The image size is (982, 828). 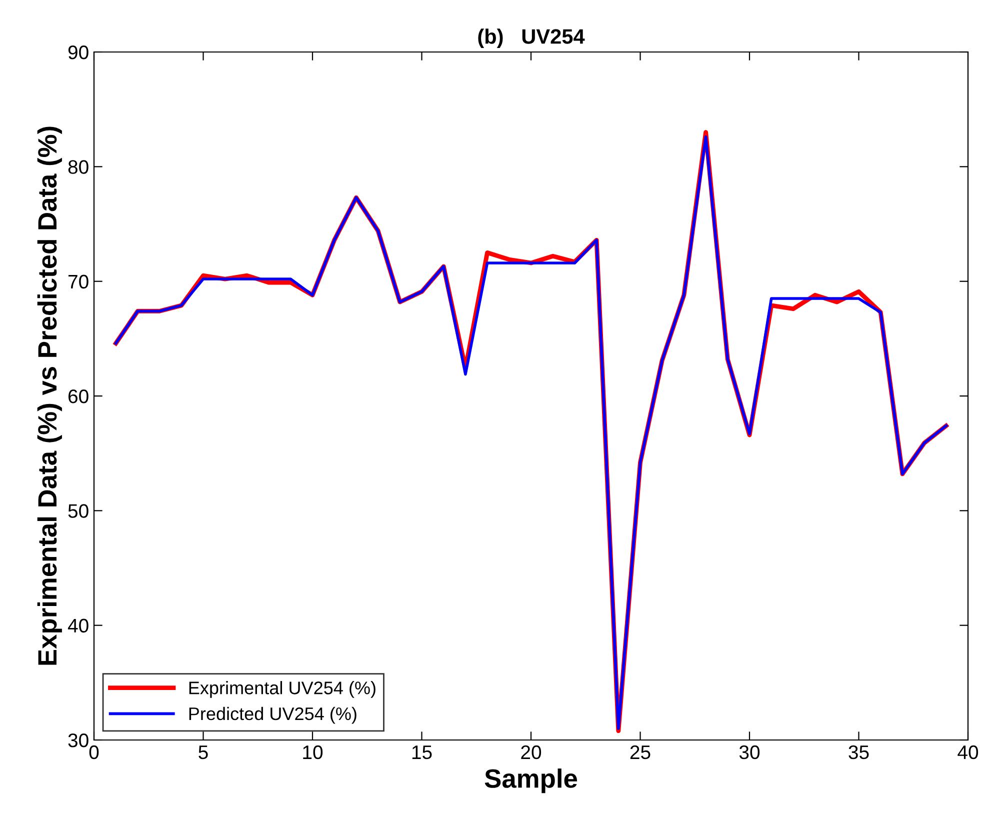 What do you see at coordinates (640, 752) in the screenshot?
I see `x-tick-label: 25` at bounding box center [640, 752].